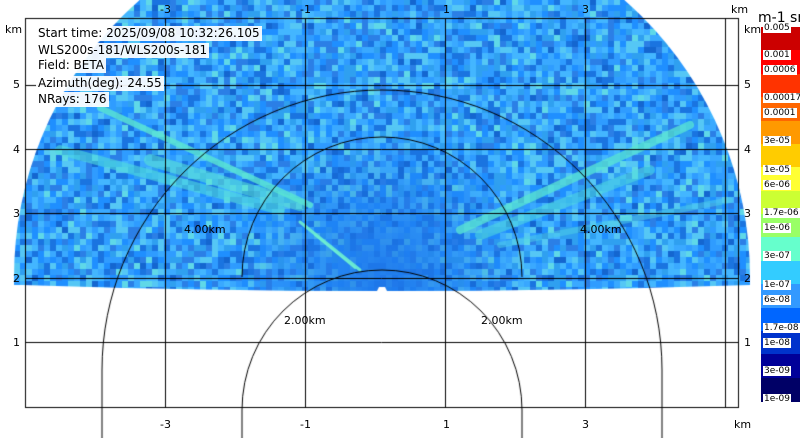  What do you see at coordinates (743, 424) in the screenshot?
I see `x-unit-bottom: km` at bounding box center [743, 424].